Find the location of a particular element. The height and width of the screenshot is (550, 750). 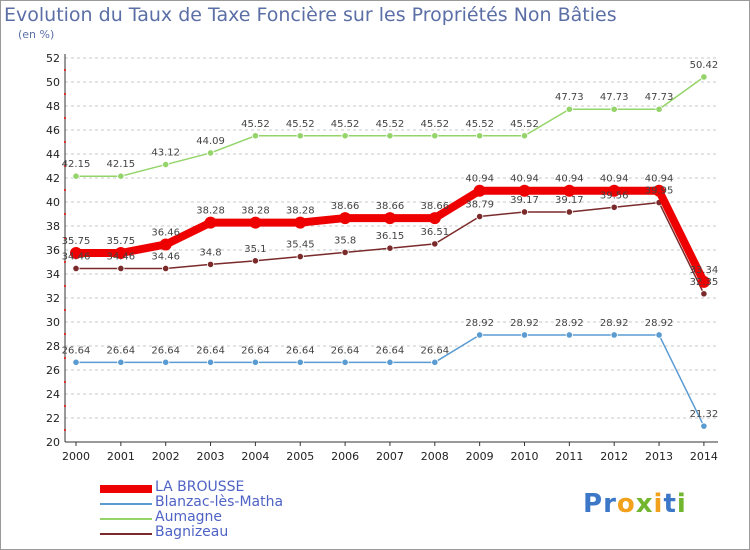

y-tick-label: 20 is located at coordinates (53, 442).